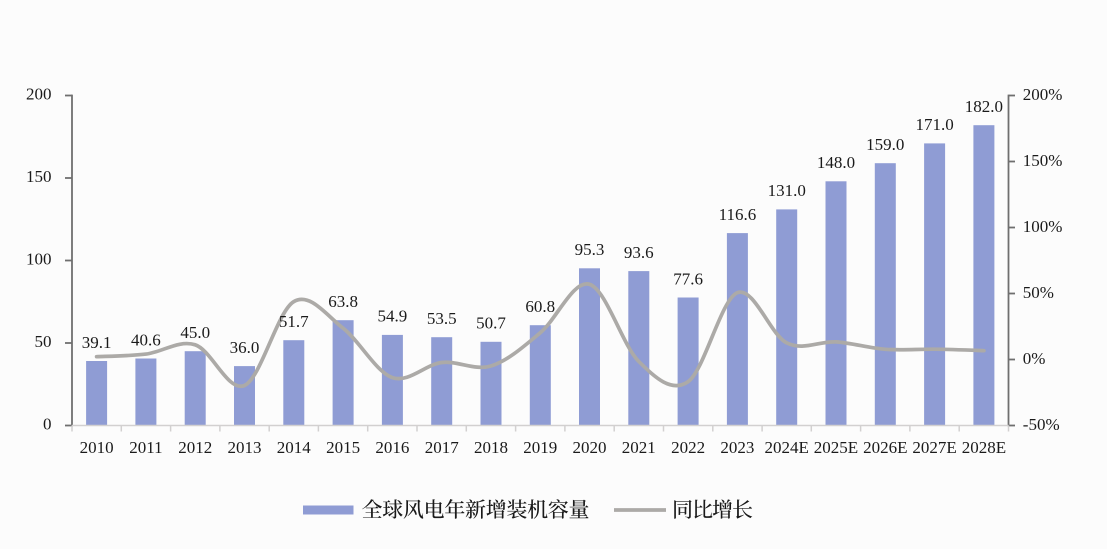  What do you see at coordinates (1043, 226) in the screenshot?
I see `svg-text: 100%` at bounding box center [1043, 226].